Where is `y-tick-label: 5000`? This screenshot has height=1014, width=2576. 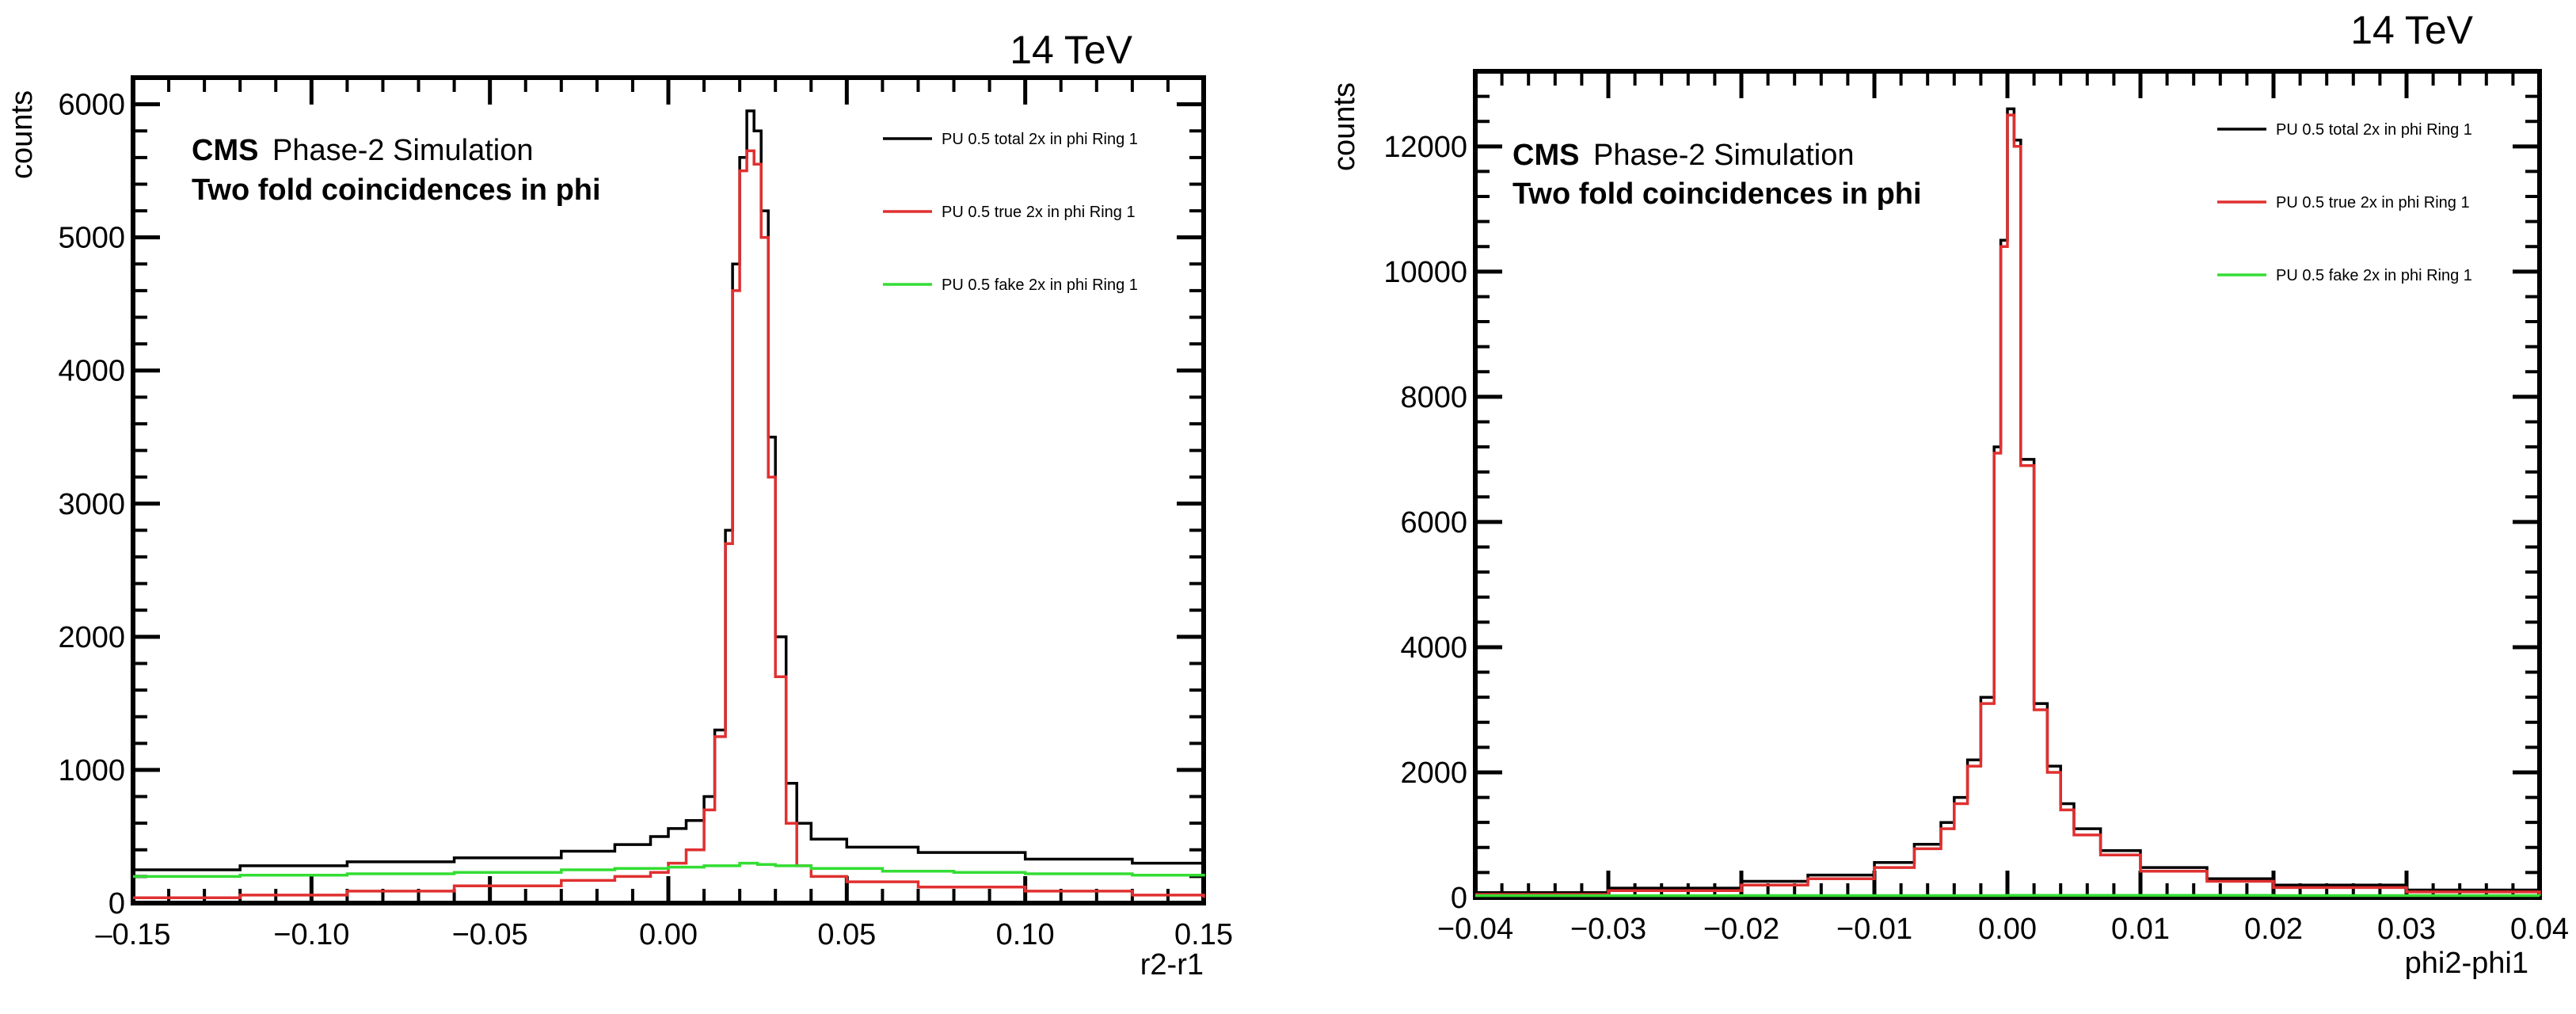
y-tick-label: 5000 is located at coordinates (91, 238).